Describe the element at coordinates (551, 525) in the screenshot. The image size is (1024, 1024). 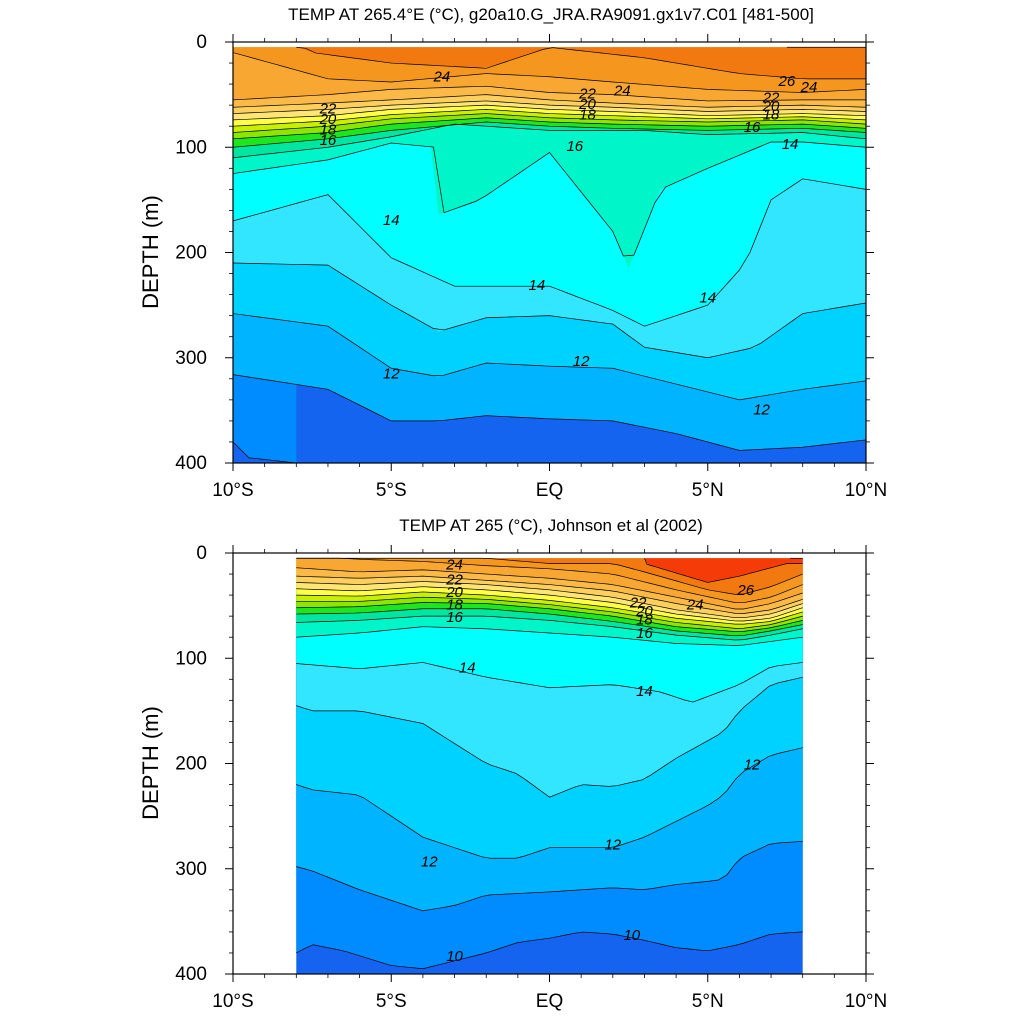
I see `panel-2-title: TEMP AT 265 (°C), Johnson et al (2002)` at that location.